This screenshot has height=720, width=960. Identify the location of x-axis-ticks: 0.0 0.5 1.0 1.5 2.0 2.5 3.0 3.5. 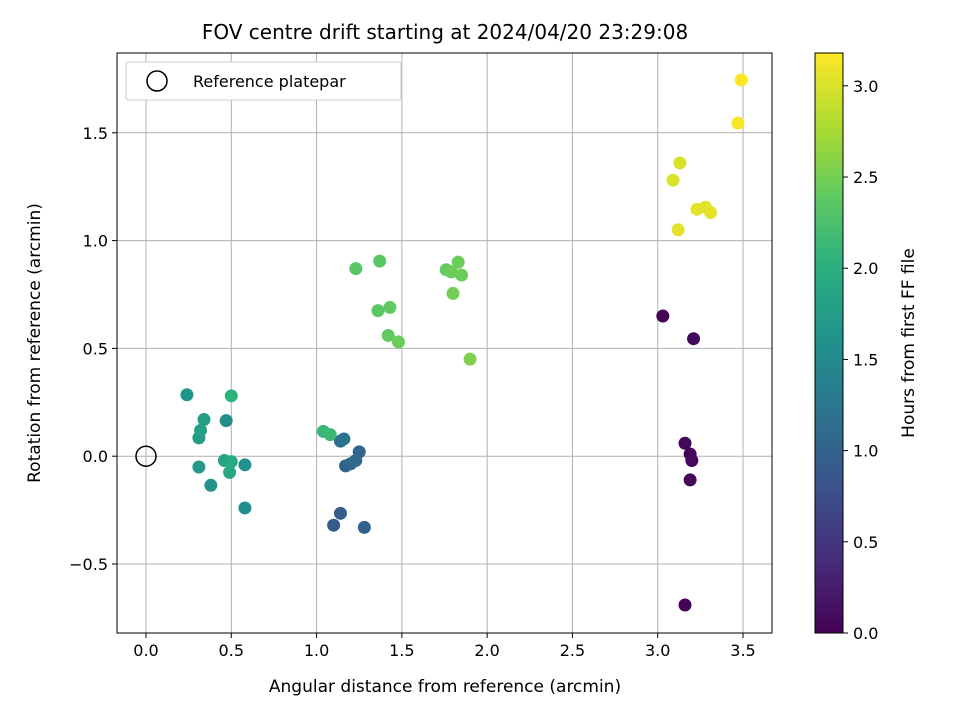
(444, 646).